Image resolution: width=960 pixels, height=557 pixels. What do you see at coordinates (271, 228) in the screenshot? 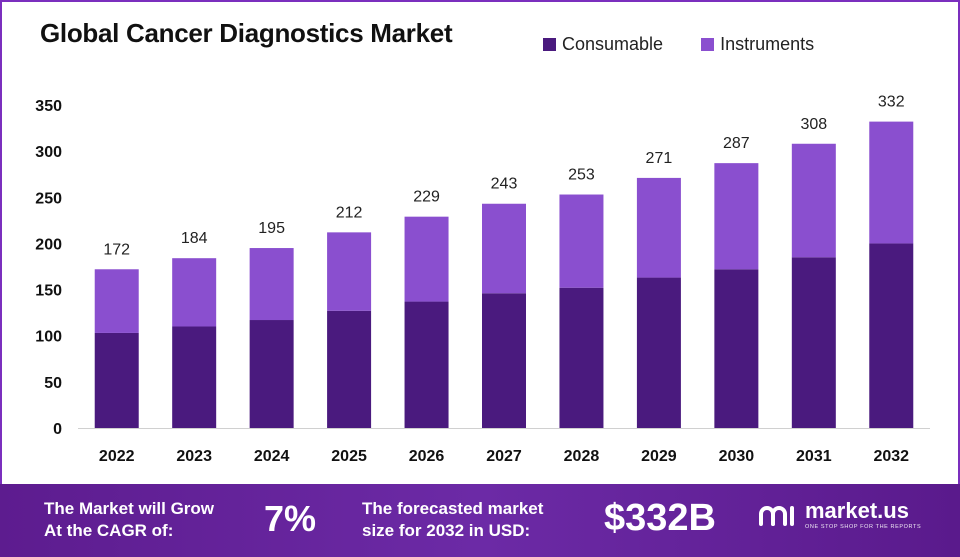
I see `bar-total-label: 195` at bounding box center [271, 228].